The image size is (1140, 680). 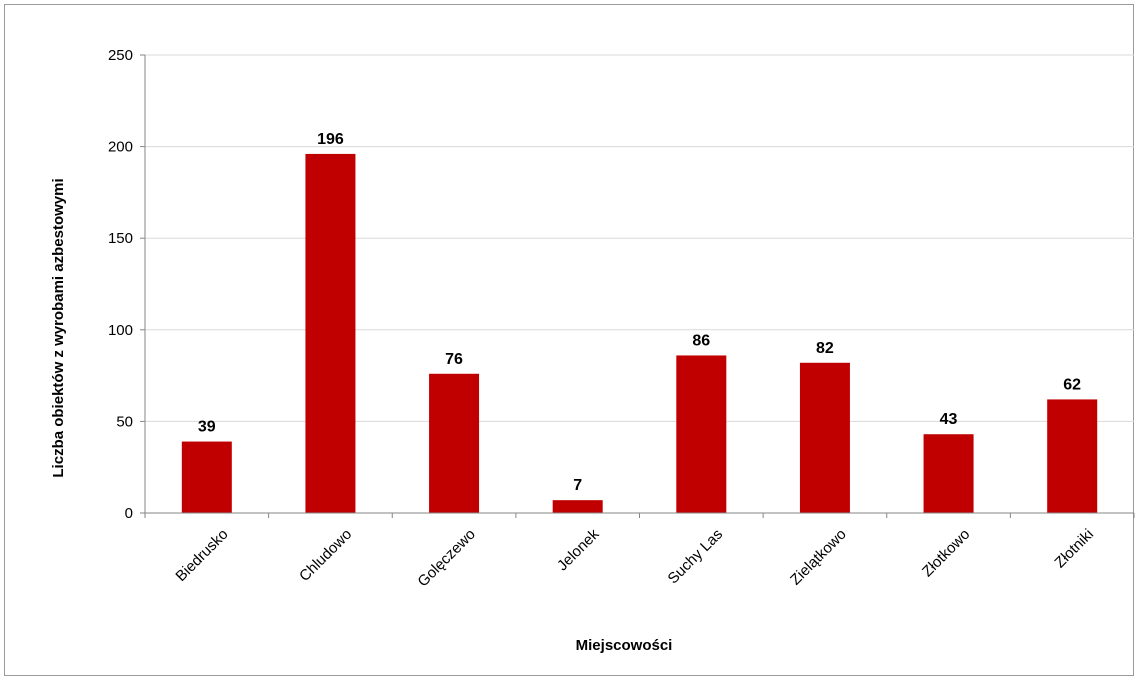 I want to click on x-category-label: Golęczewo, so click(x=446, y=558).